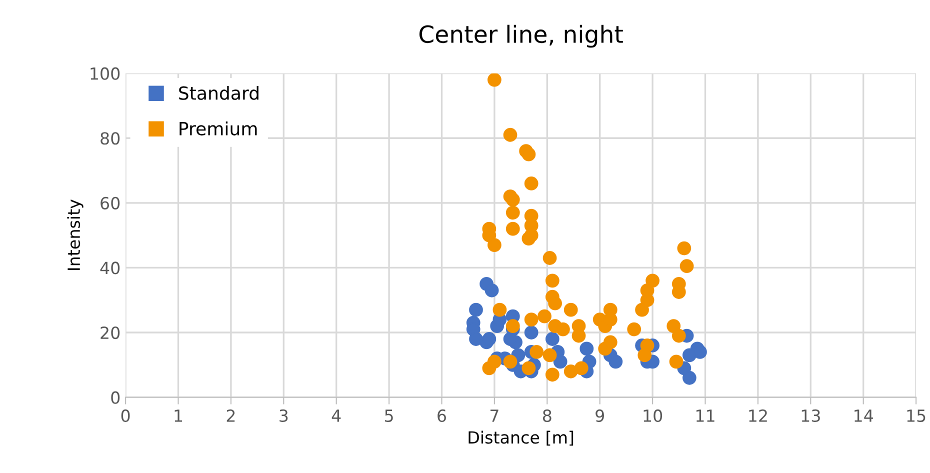 Image resolution: width=930 pixels, height=473 pixels. What do you see at coordinates (218, 128) in the screenshot?
I see `legend-label: Premium` at bounding box center [218, 128].